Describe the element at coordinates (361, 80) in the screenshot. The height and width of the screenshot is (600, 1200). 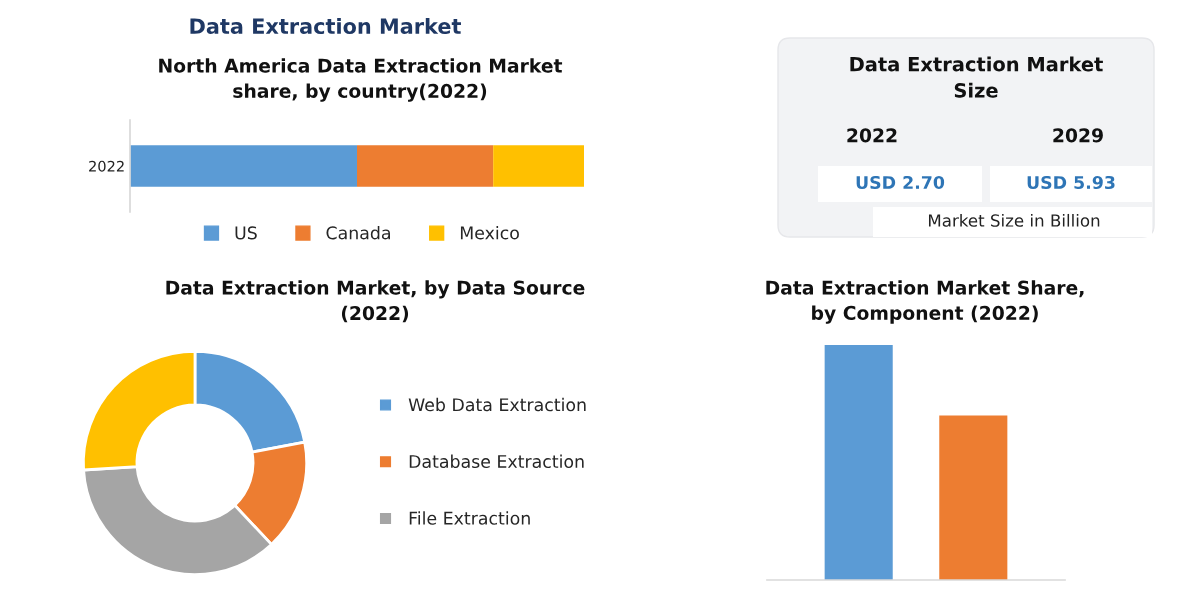
I see `chart-subtitle: North America Data Extraction Market share, by country(2022)` at that location.